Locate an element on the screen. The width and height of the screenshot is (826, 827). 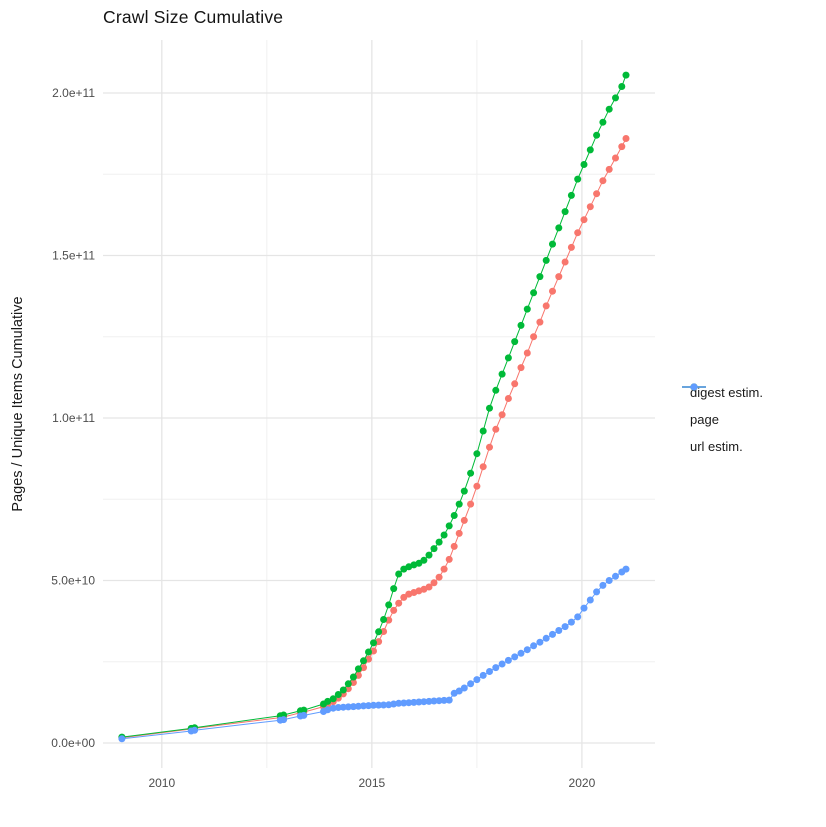
legend-label: digest estim. is located at coordinates (726, 392).